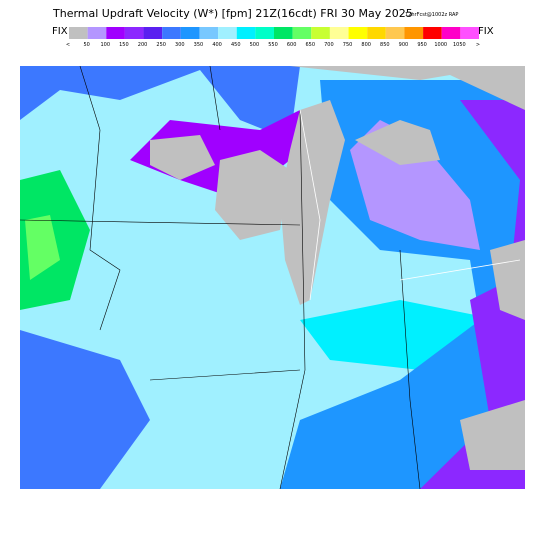  I want to click on colorbar-label: 200, so click(143, 45).